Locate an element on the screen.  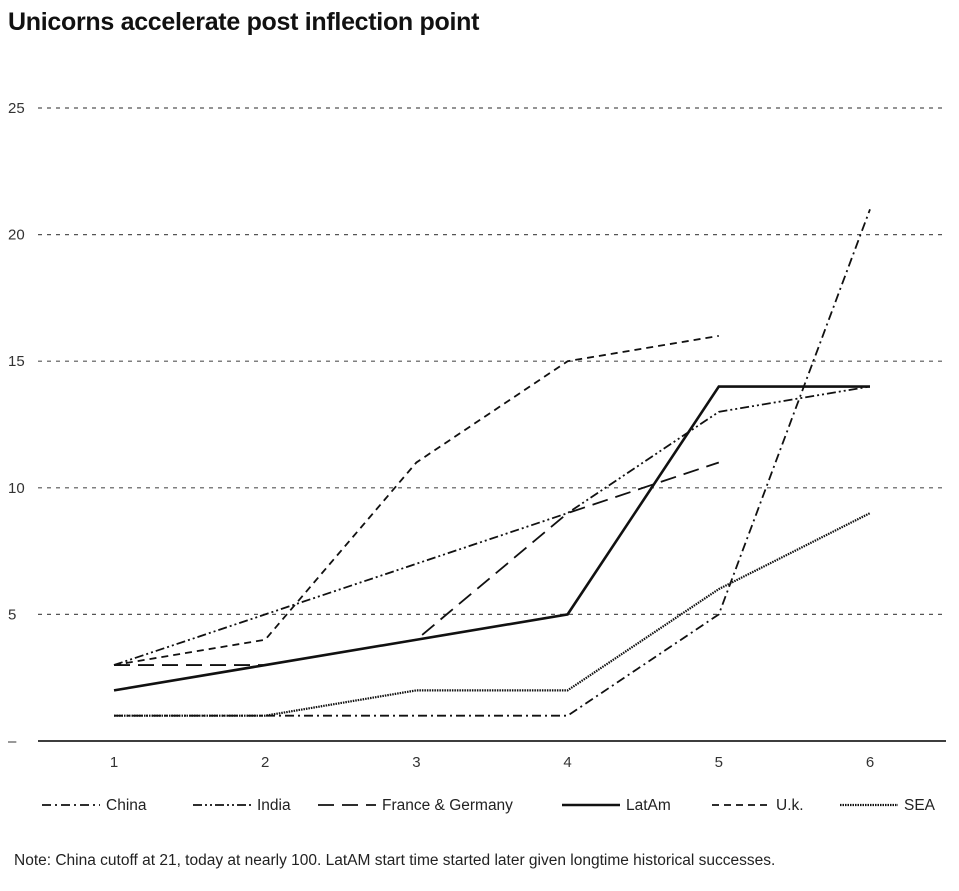
x-tick-label: 6 is located at coordinates (870, 762).